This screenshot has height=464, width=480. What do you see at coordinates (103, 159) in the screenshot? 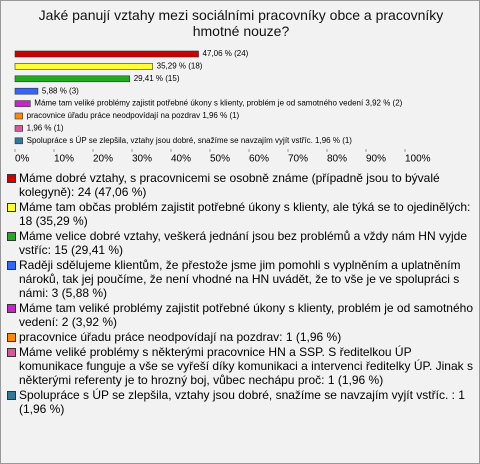
I see `x-tick-label: 20%` at bounding box center [103, 159].